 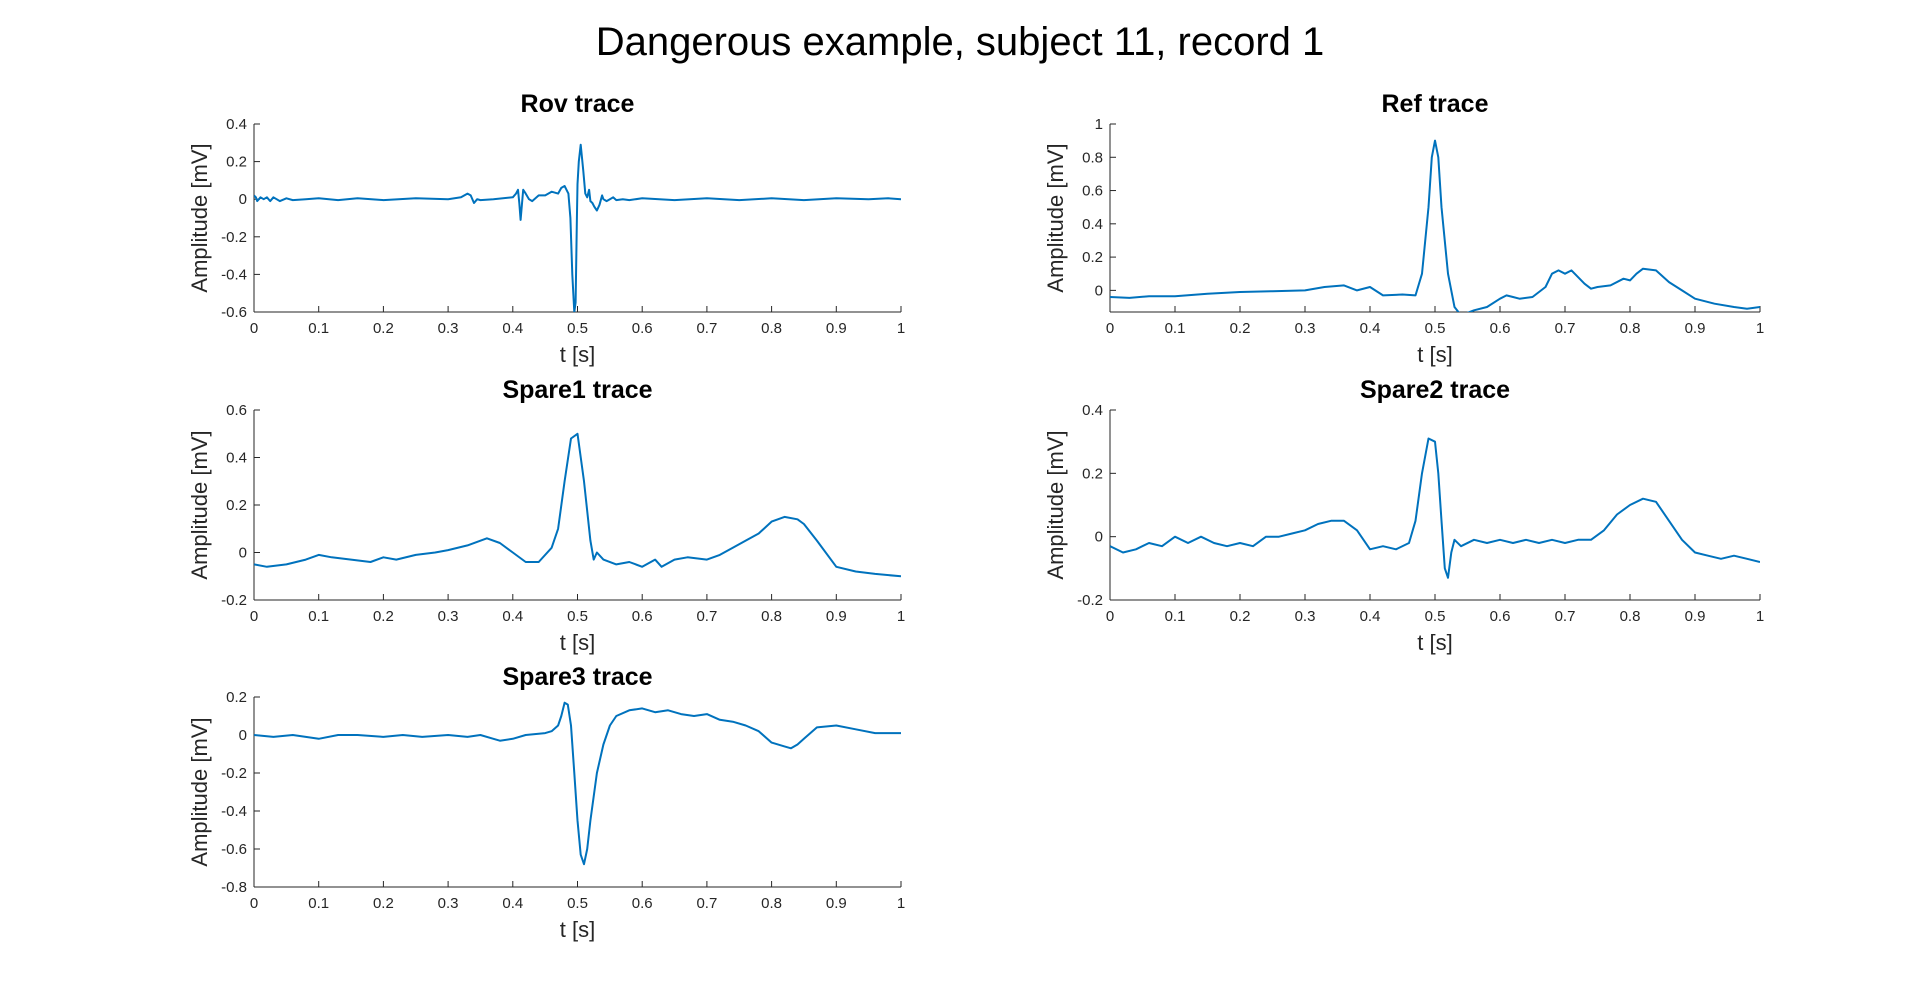 What do you see at coordinates (234, 849) in the screenshot?
I see `y-tick-label: -0.6` at bounding box center [234, 849].